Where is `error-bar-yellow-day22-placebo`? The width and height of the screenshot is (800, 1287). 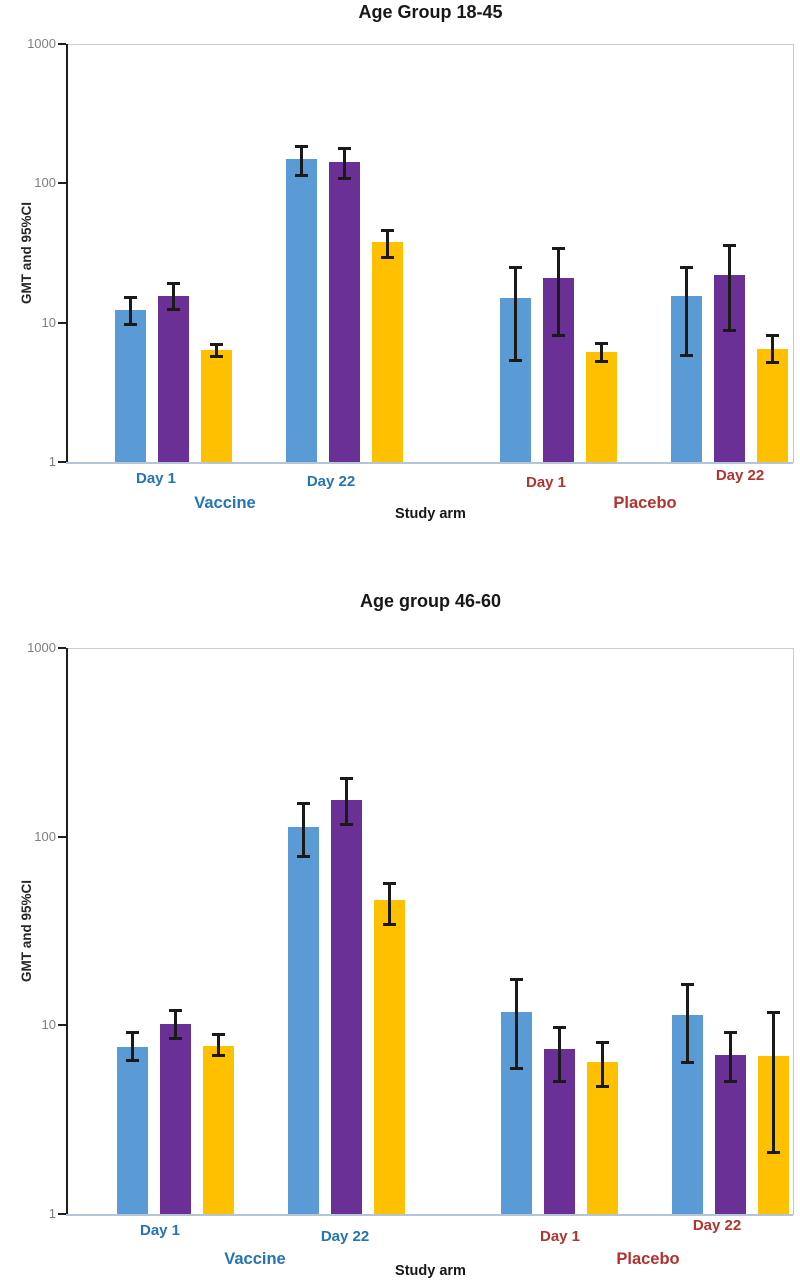
error-bar-yellow-day22-placebo is located at coordinates (773, 1083).